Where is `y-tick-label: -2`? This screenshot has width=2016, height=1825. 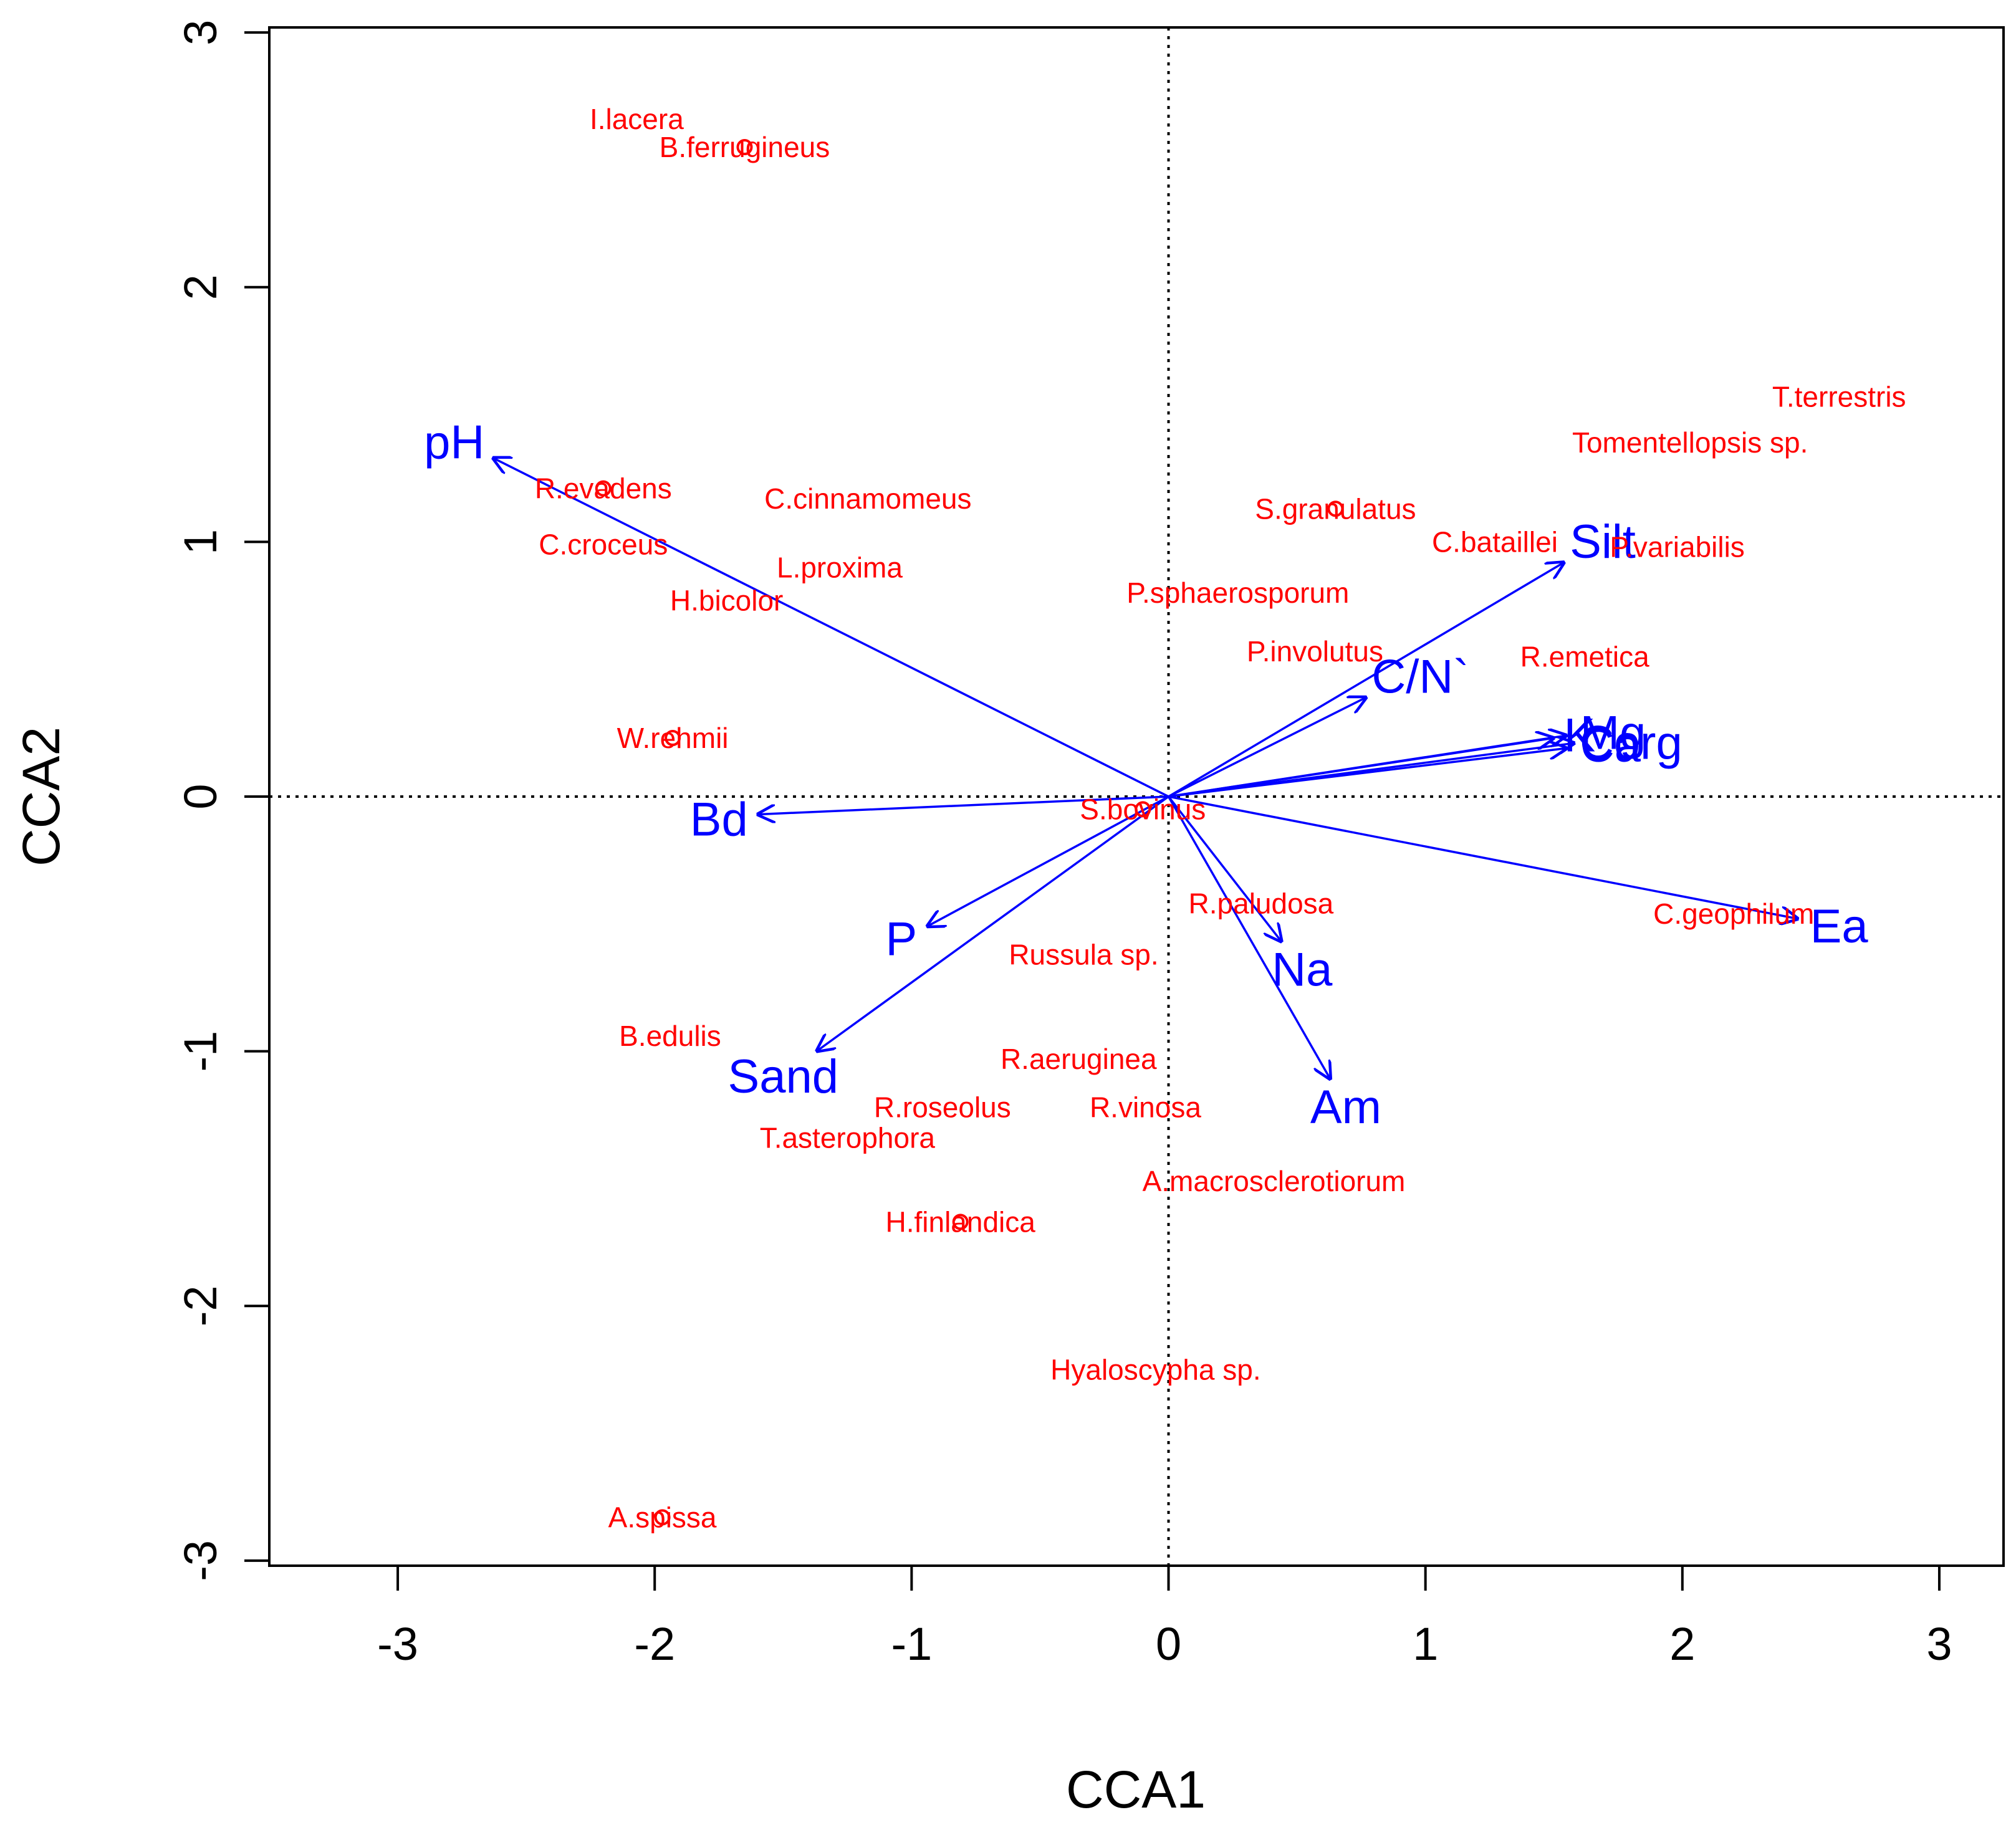
y-tick-label: -2 is located at coordinates (200, 1305).